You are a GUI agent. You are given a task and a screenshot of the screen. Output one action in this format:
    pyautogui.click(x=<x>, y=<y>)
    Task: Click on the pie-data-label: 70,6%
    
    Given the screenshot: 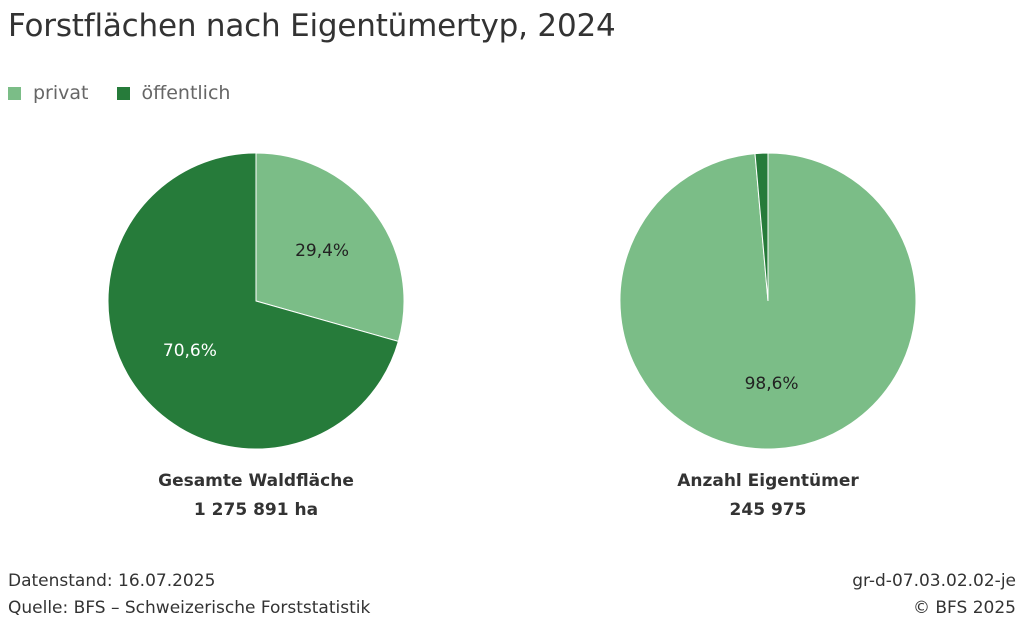 What is the action you would take?
    pyautogui.click(x=190, y=351)
    